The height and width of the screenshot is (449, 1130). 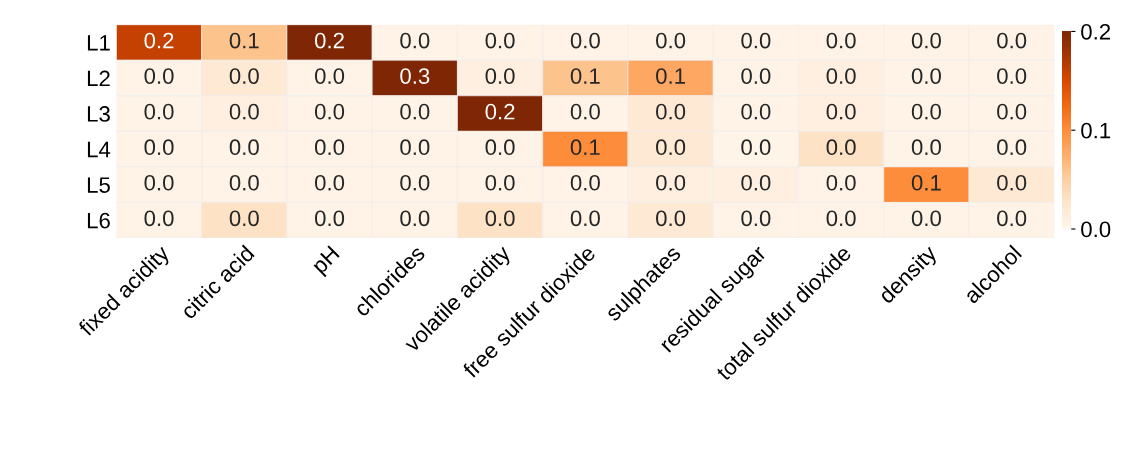 I want to click on color-bar-label: 0.0, so click(x=1096, y=229).